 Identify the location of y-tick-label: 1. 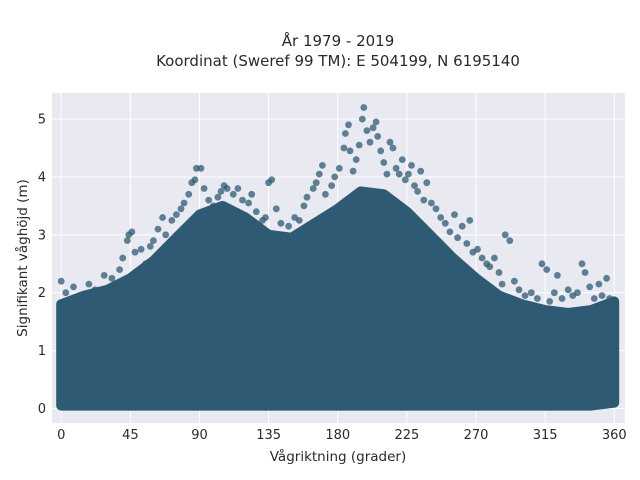
(42, 351).